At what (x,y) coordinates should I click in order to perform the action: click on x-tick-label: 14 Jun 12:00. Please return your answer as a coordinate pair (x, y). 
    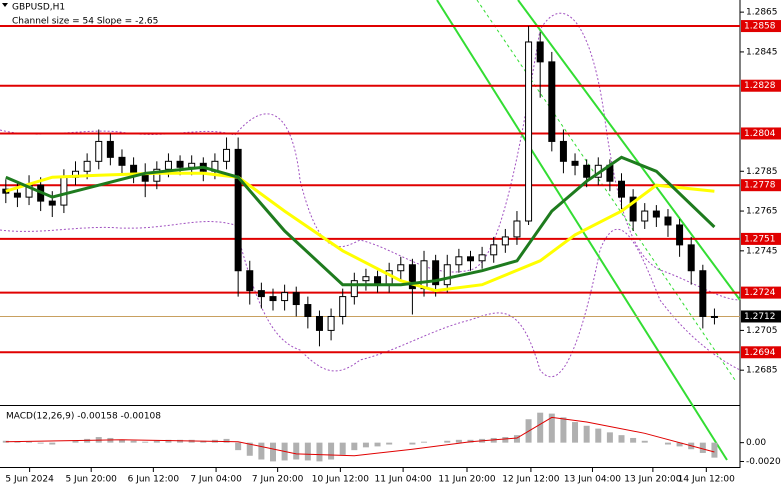
    Looking at the image, I should click on (706, 480).